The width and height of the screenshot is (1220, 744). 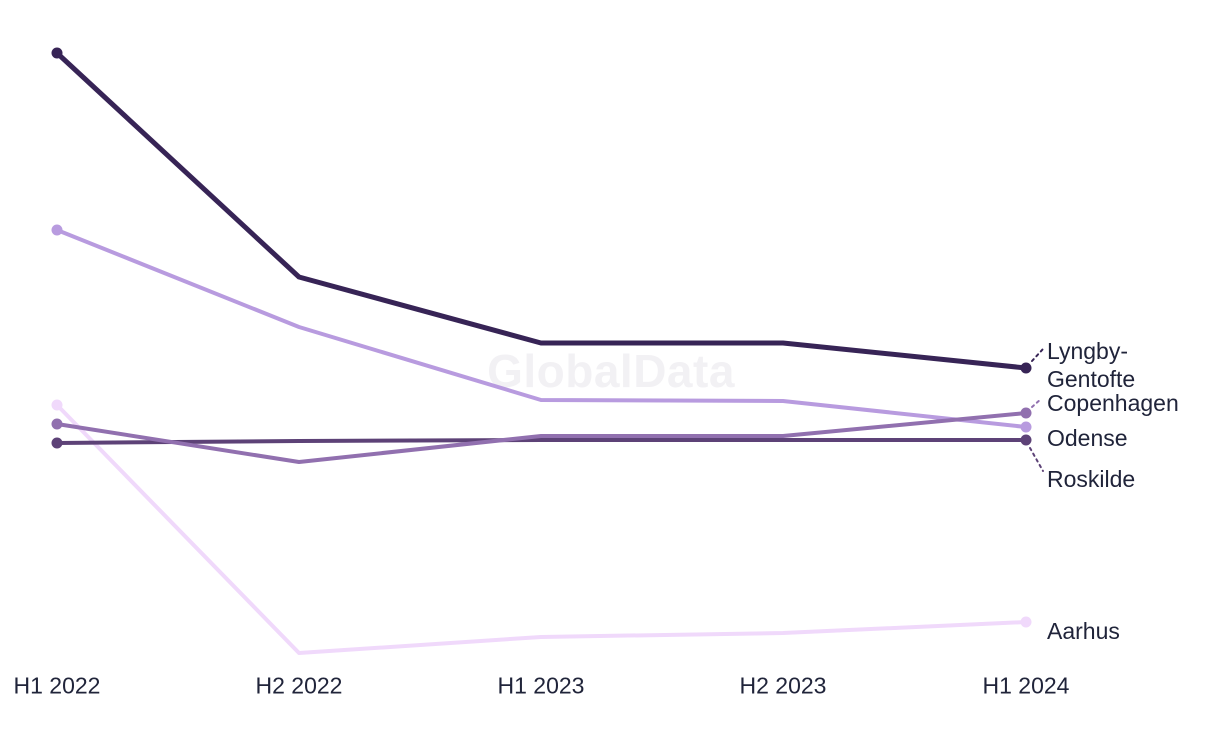 What do you see at coordinates (541, 441) in the screenshot?
I see `series-line-roskilde` at bounding box center [541, 441].